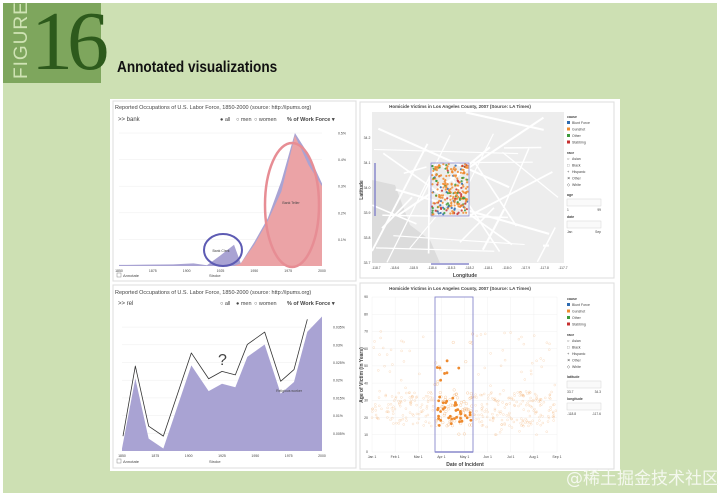 This screenshot has height=496, width=720. Describe the element at coordinates (487, 457) in the screenshot. I see `x-tick-label: Jun 1` at that location.